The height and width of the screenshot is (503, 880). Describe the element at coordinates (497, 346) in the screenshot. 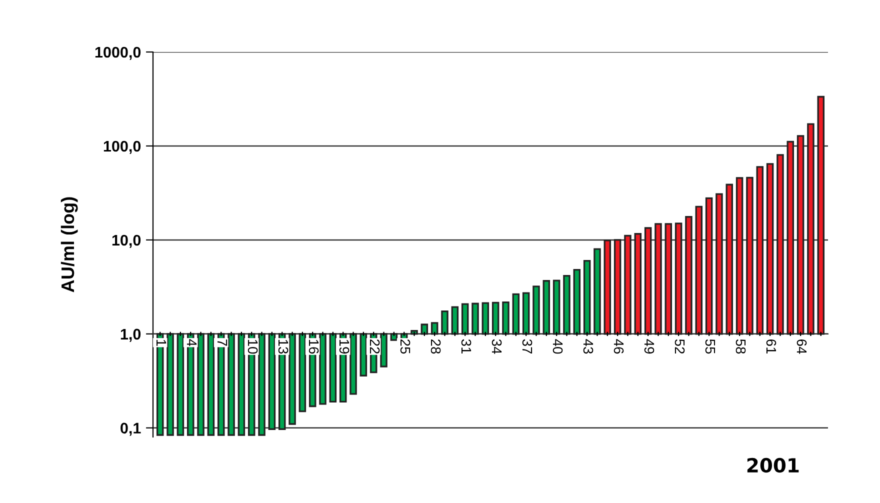

I see `x-tick-label: 34` at that location.